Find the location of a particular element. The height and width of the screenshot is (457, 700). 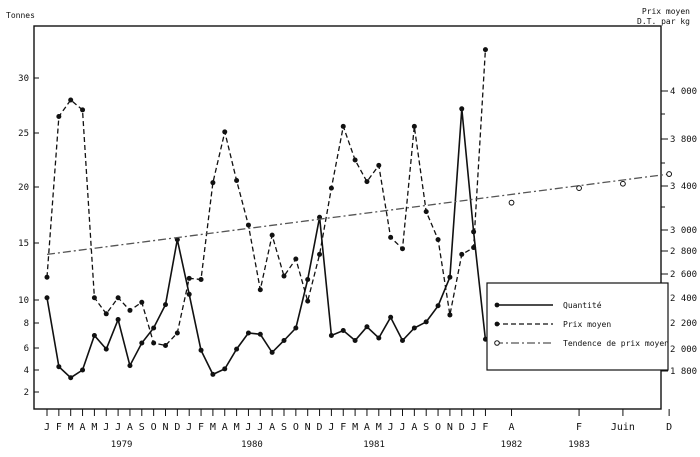

year-label: 1981 is located at coordinates (374, 445).